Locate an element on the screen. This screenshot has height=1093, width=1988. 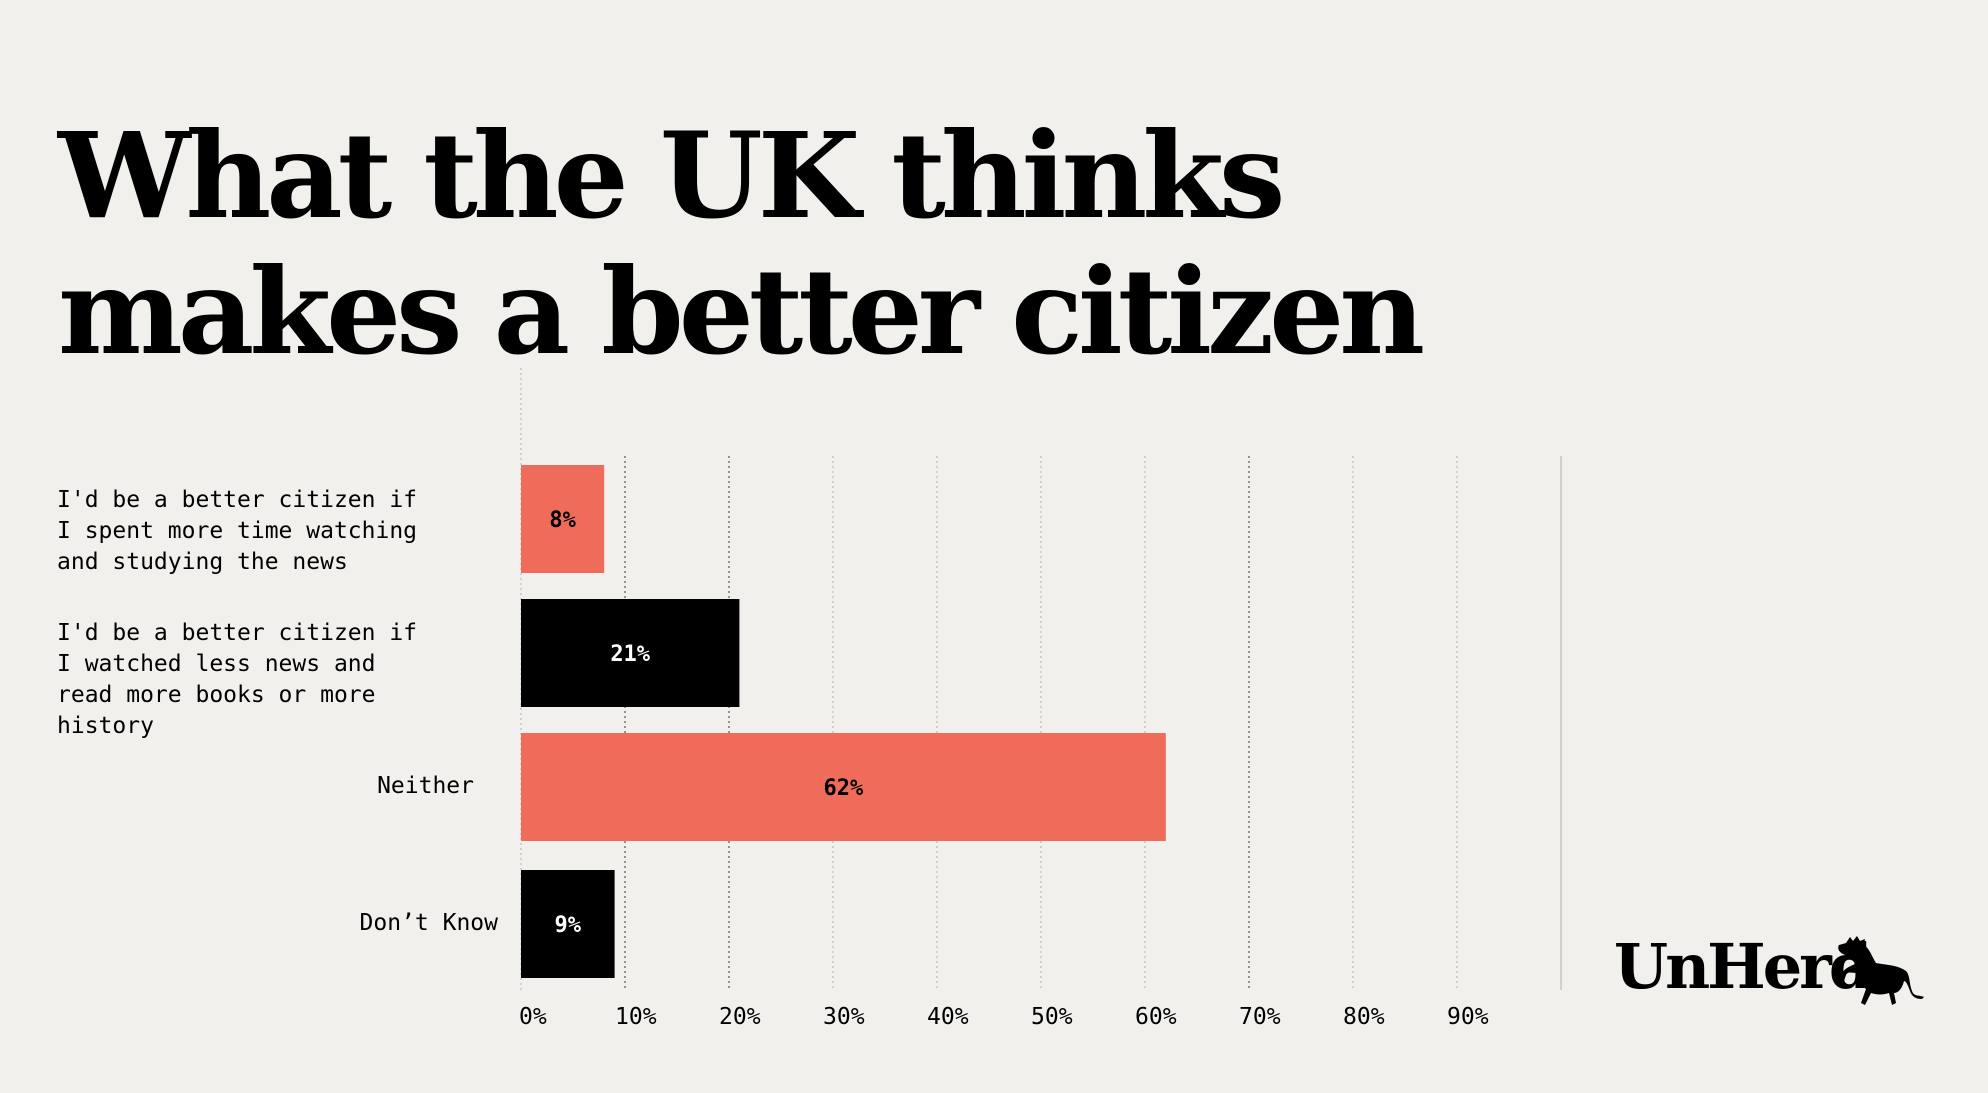
data-label: 9% is located at coordinates (568, 925).